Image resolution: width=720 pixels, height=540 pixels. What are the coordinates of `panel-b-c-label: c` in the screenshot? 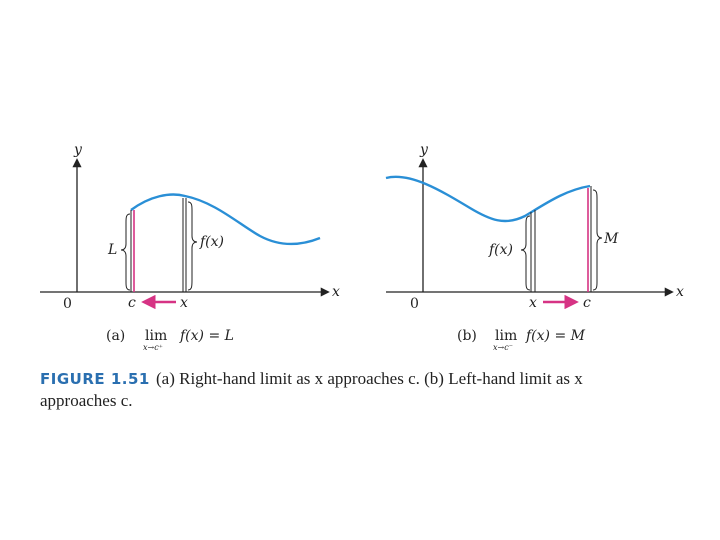 It's located at (587, 303).